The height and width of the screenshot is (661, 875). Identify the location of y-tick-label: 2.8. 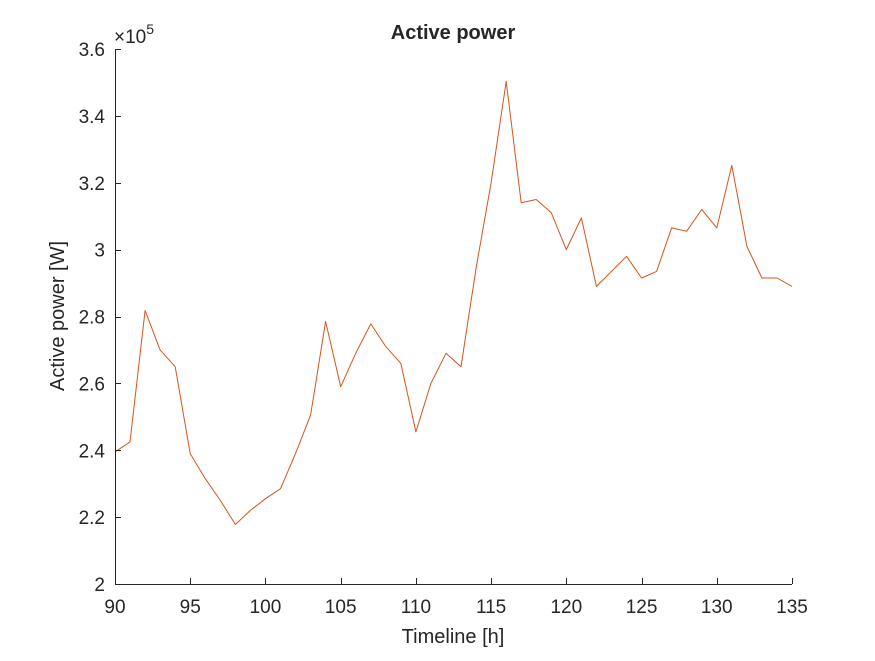
(92, 318).